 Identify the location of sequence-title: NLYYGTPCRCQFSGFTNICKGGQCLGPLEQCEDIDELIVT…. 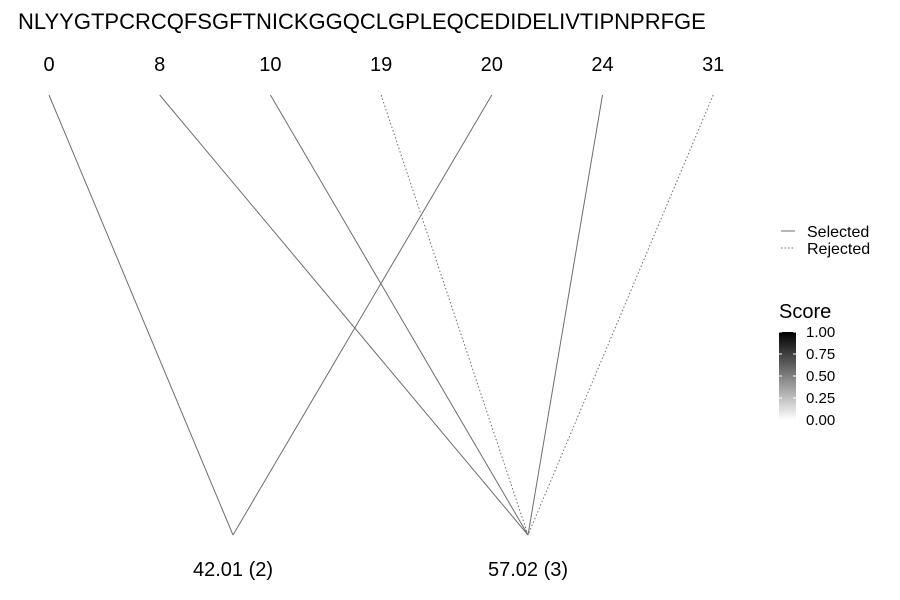
(362, 21).